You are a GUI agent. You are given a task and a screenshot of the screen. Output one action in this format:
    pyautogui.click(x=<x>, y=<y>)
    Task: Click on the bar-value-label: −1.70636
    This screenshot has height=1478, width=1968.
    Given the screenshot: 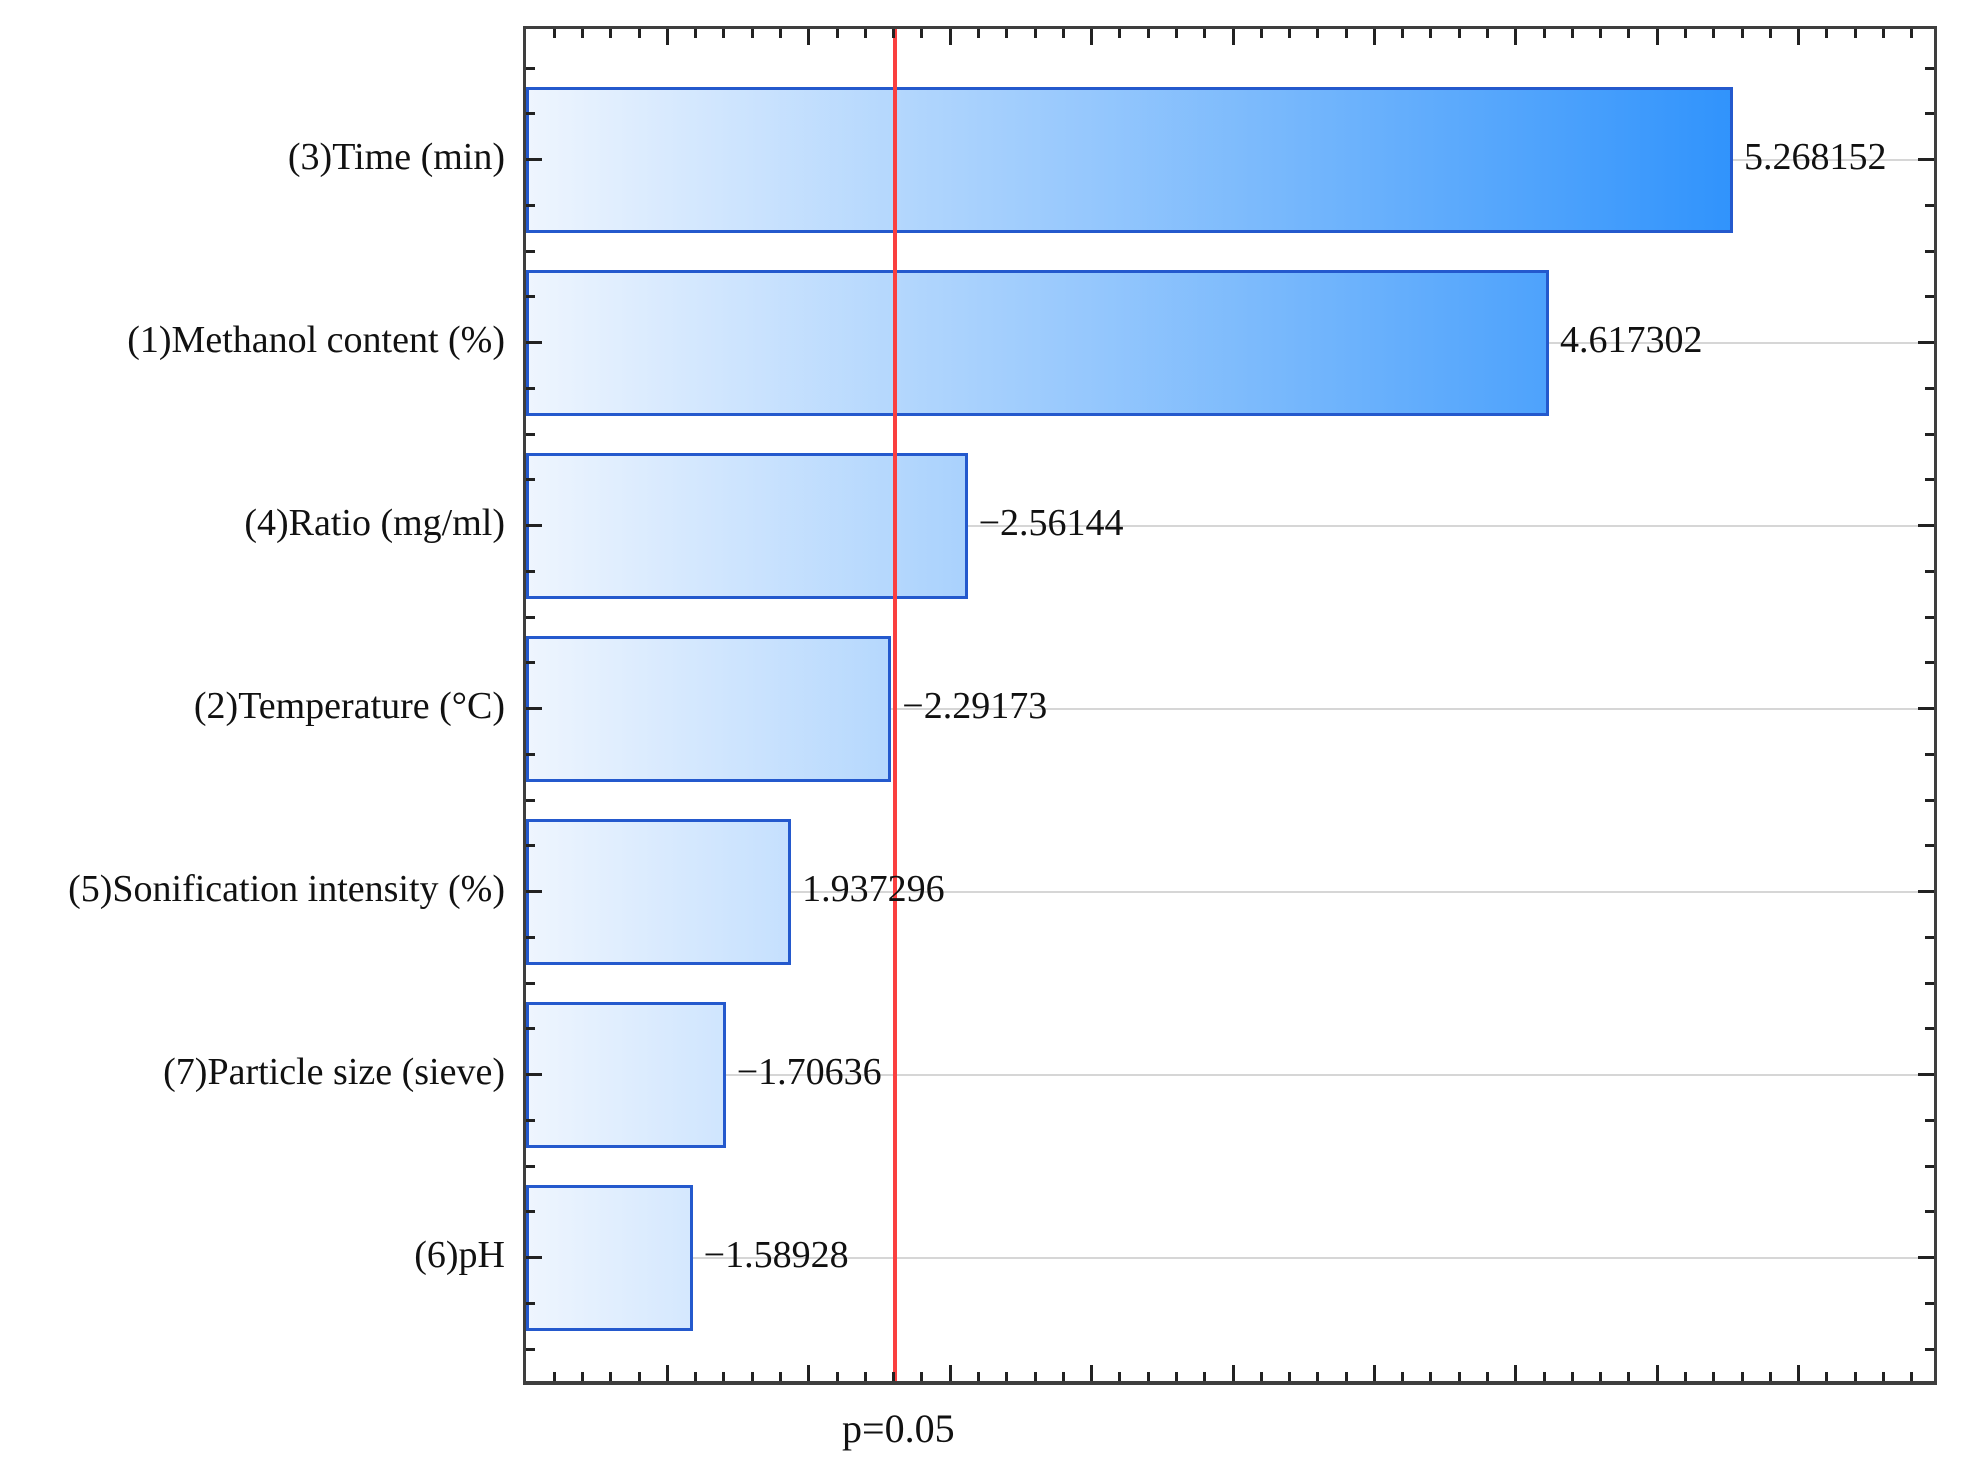 What is the action you would take?
    pyautogui.click(x=809, y=1071)
    